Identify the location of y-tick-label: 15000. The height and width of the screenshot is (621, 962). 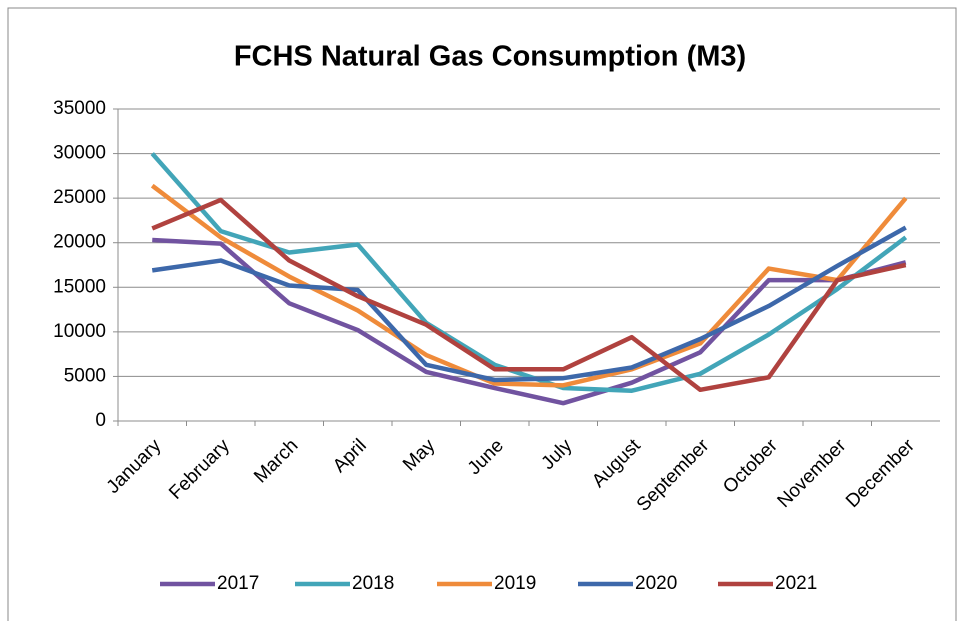
(79, 286).